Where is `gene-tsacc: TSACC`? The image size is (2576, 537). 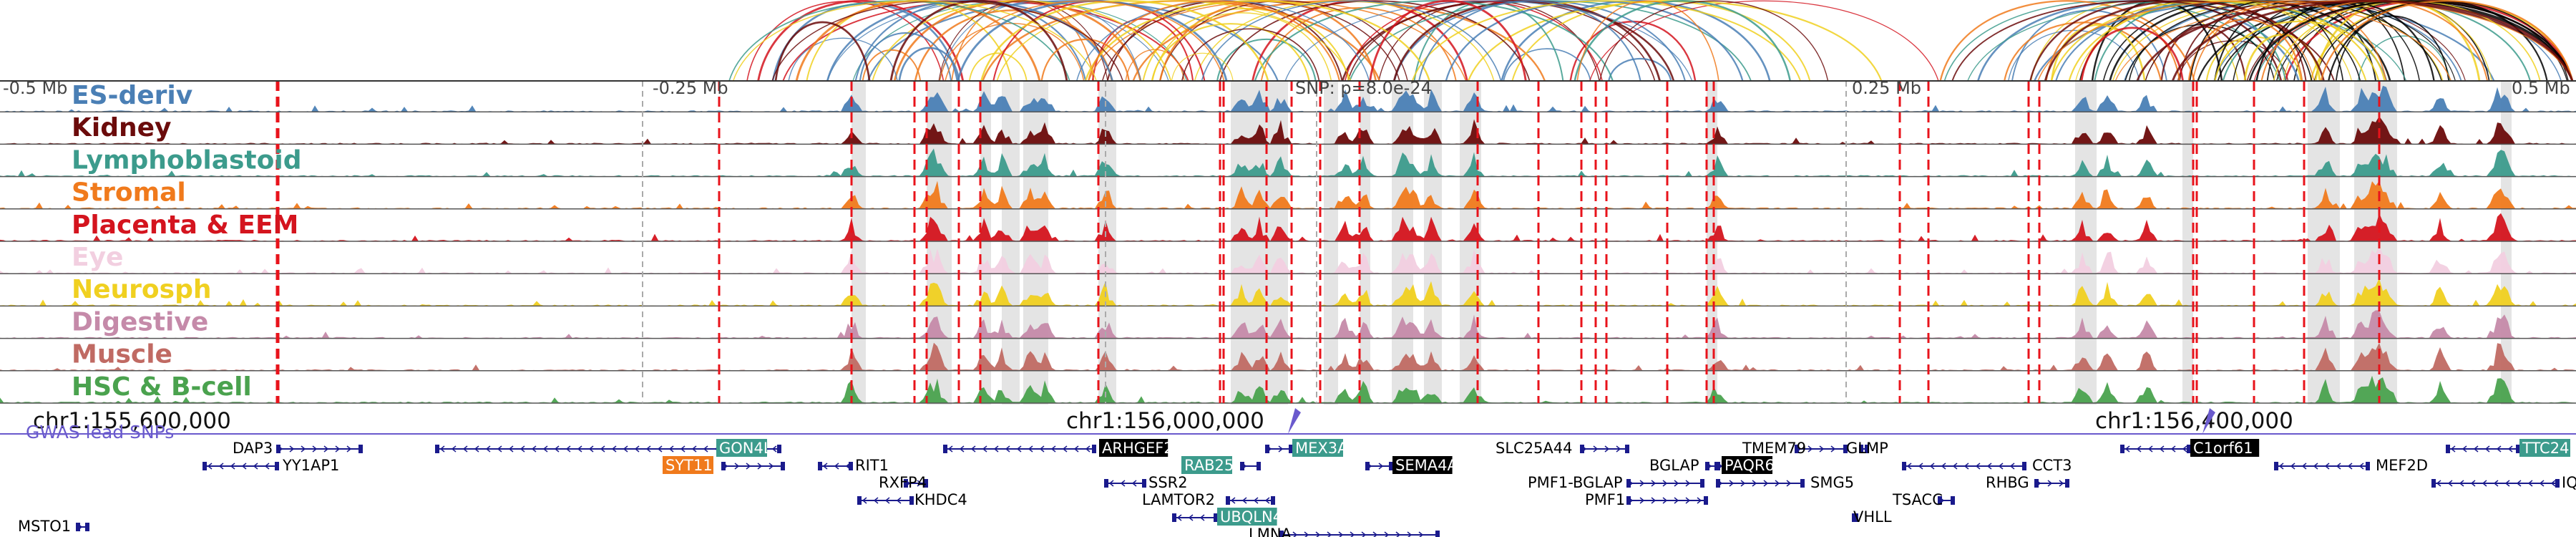
gene-tsacc: TSACC is located at coordinates (1923, 499).